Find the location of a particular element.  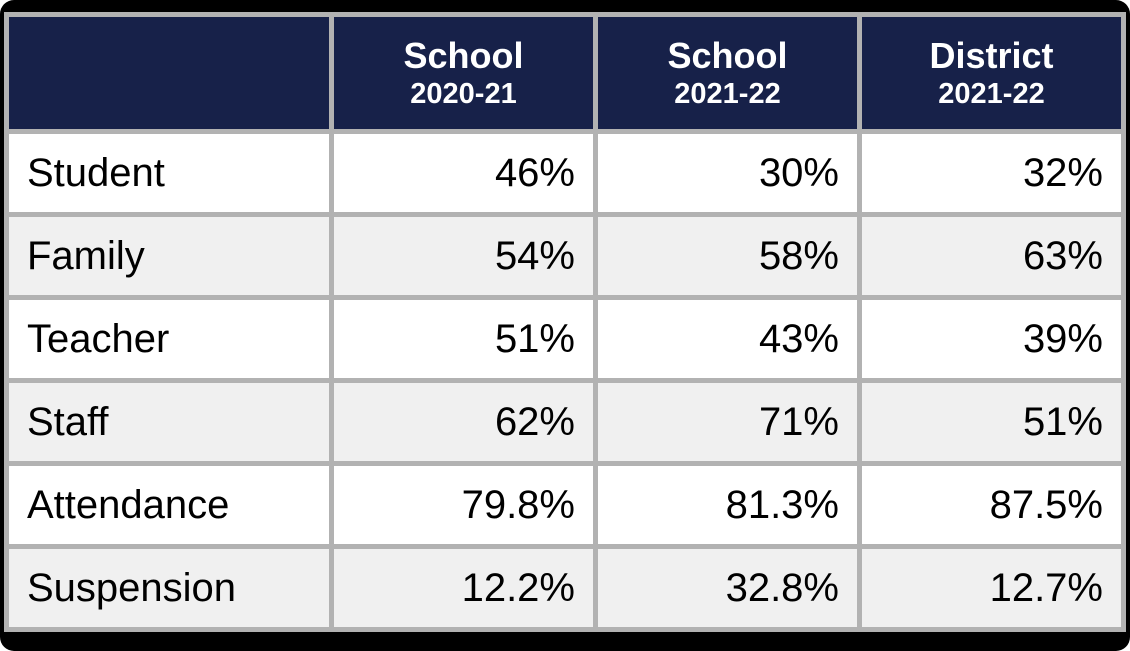

cell-value: 46% is located at coordinates (463, 173).